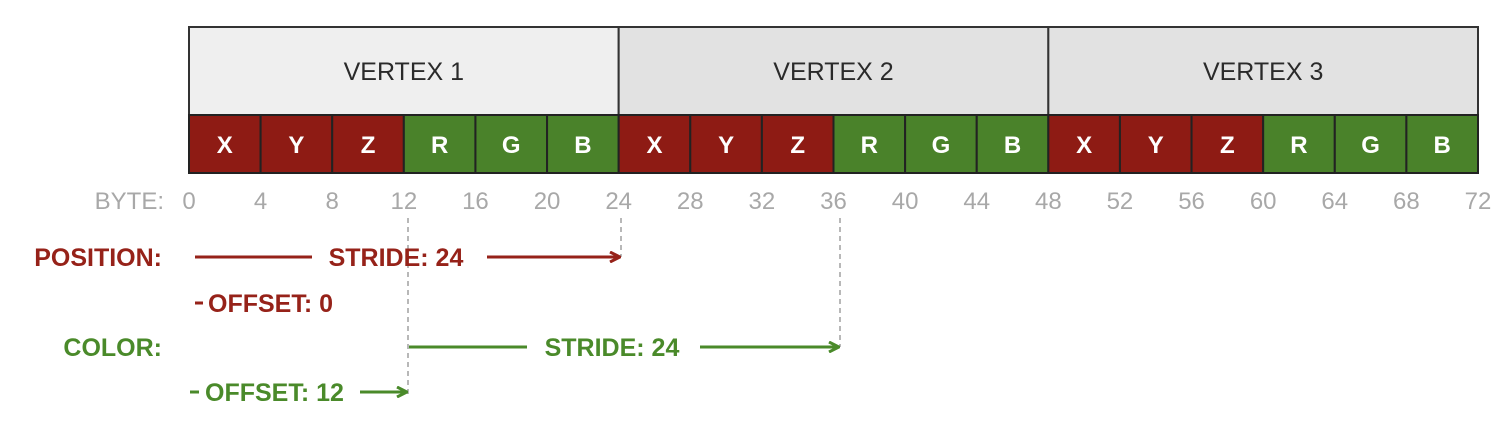  I want to click on position-label: POSITION:, so click(98, 258).